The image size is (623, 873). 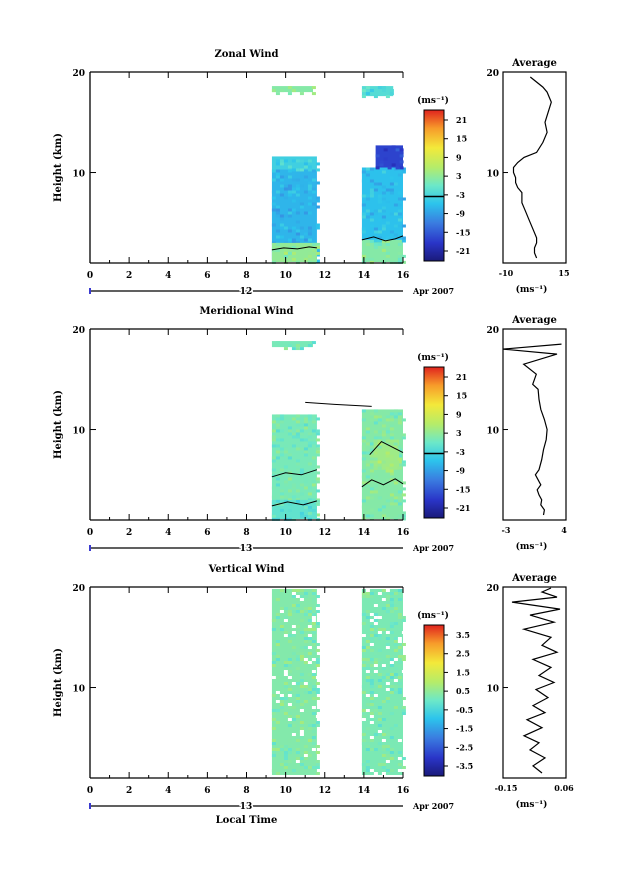 I want to click on profile-x-tick-label: 4, so click(x=564, y=530).